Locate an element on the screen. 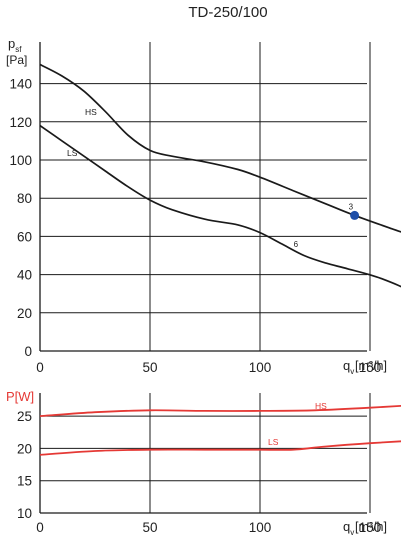  point-label-3: 3 is located at coordinates (351, 206).